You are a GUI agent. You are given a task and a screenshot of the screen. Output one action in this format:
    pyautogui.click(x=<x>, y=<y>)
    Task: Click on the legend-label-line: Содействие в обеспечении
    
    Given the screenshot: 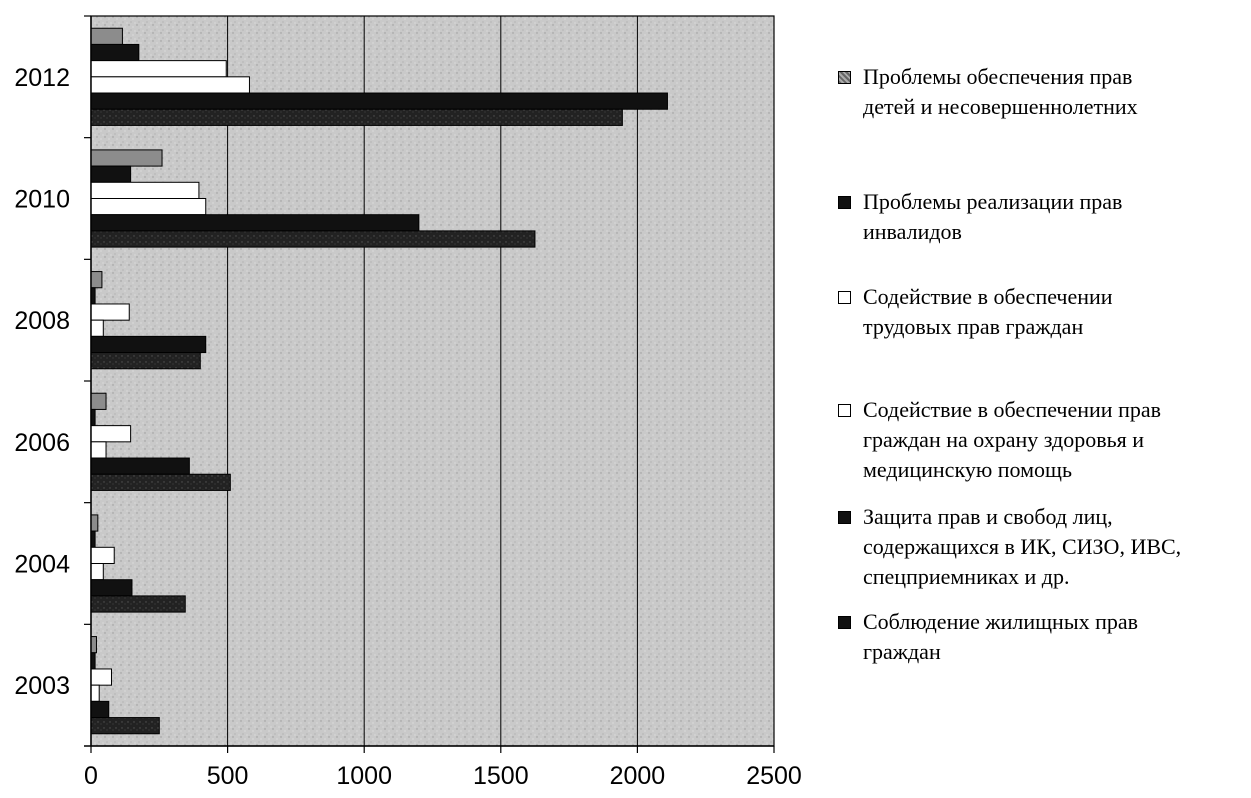 What is the action you would take?
    pyautogui.click(x=988, y=296)
    